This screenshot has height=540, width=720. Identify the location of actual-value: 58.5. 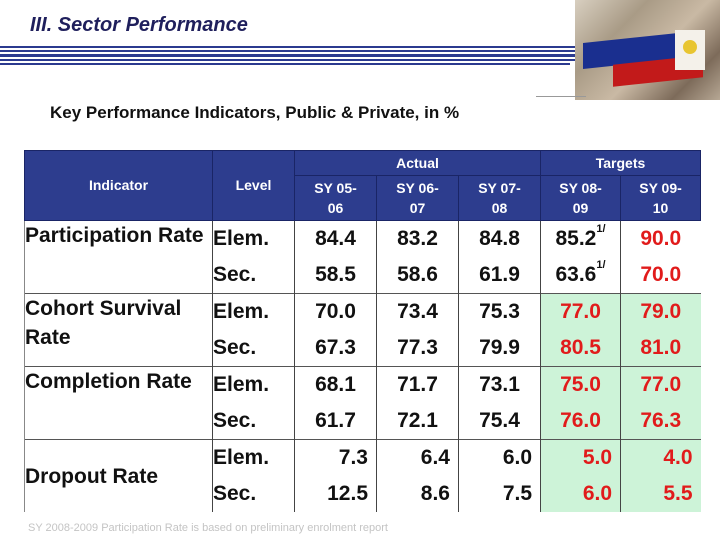
(335, 275).